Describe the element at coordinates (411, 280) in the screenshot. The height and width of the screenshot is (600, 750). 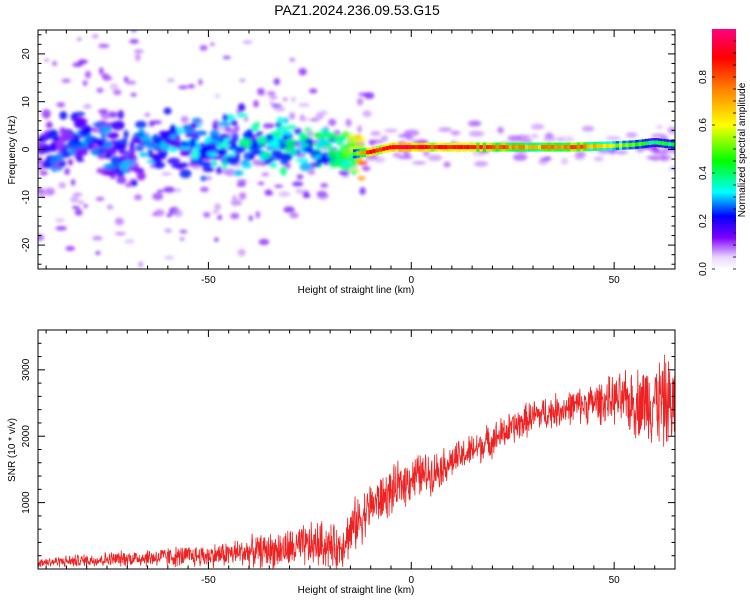
I see `spec-xtick-label: 0` at that location.